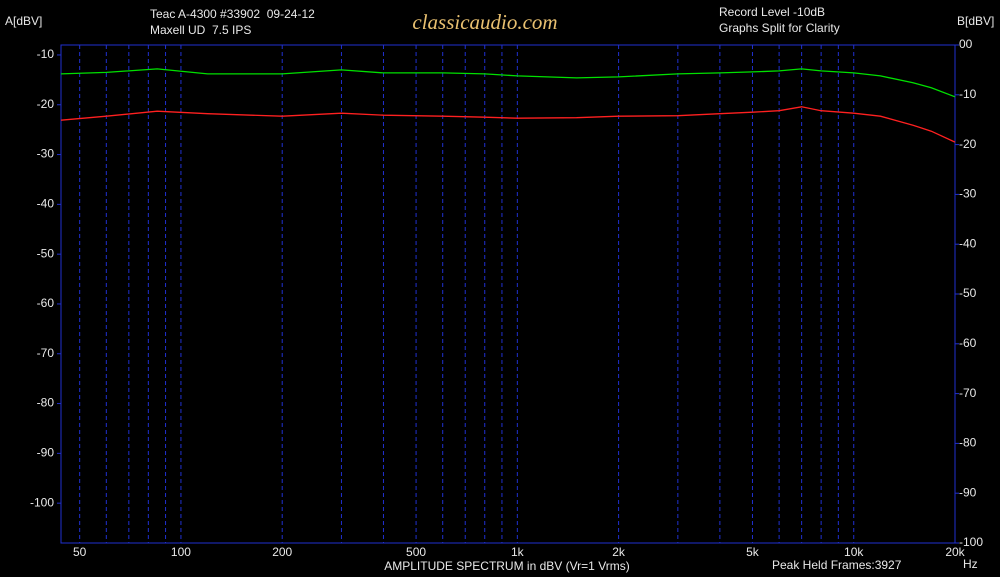  What do you see at coordinates (966, 44) in the screenshot?
I see `y2-tick-label: 00` at bounding box center [966, 44].